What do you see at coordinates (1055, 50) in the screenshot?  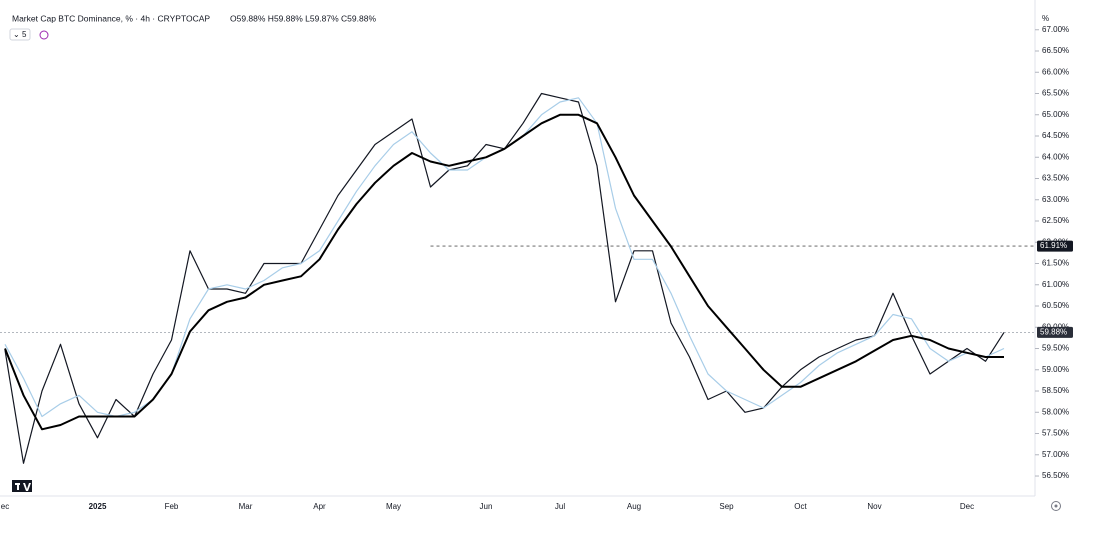 I see `y-tick-label: 66.50%` at bounding box center [1055, 50].